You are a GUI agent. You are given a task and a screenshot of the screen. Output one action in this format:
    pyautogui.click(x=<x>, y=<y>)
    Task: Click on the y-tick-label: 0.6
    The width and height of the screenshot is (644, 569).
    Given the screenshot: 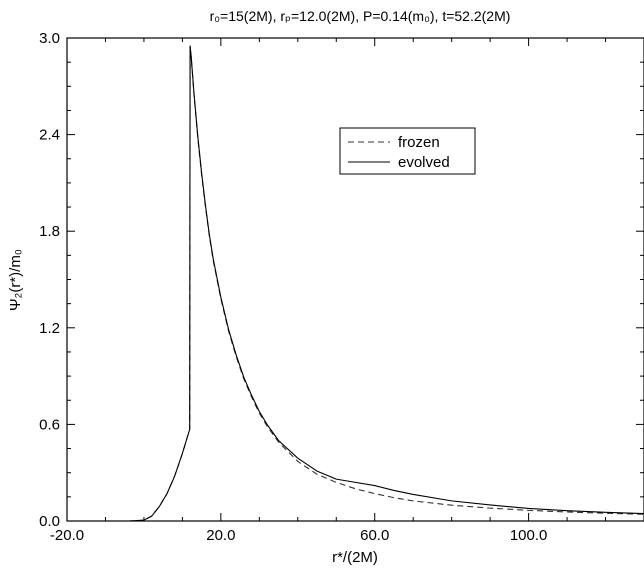 What is the action you would take?
    pyautogui.click(x=49, y=424)
    